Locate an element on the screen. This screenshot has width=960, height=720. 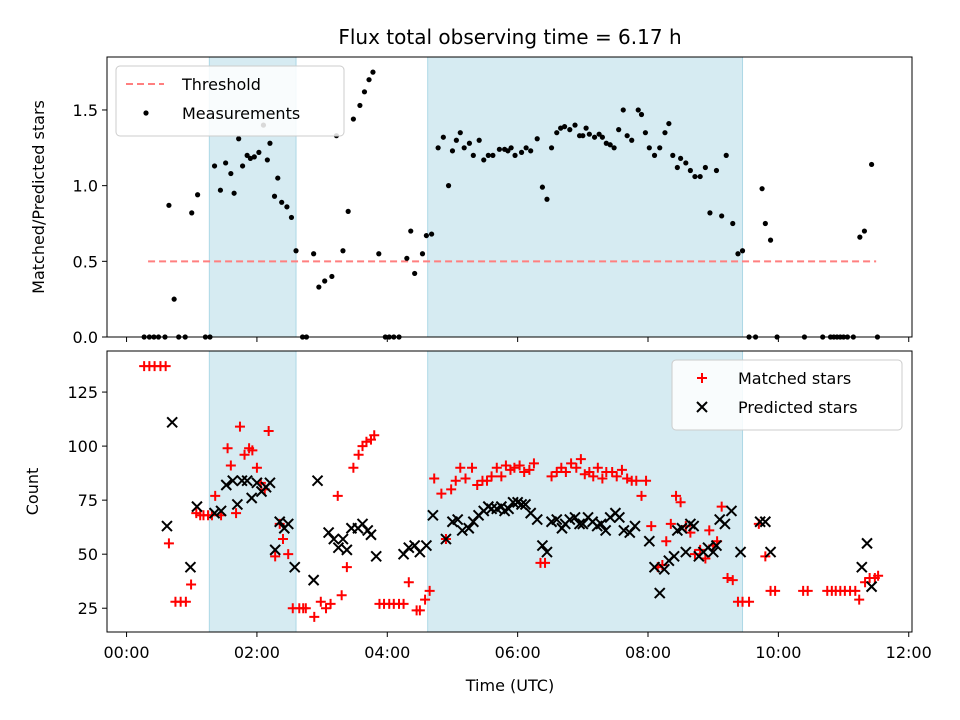
legend-label: Threshold is located at coordinates (221, 84).